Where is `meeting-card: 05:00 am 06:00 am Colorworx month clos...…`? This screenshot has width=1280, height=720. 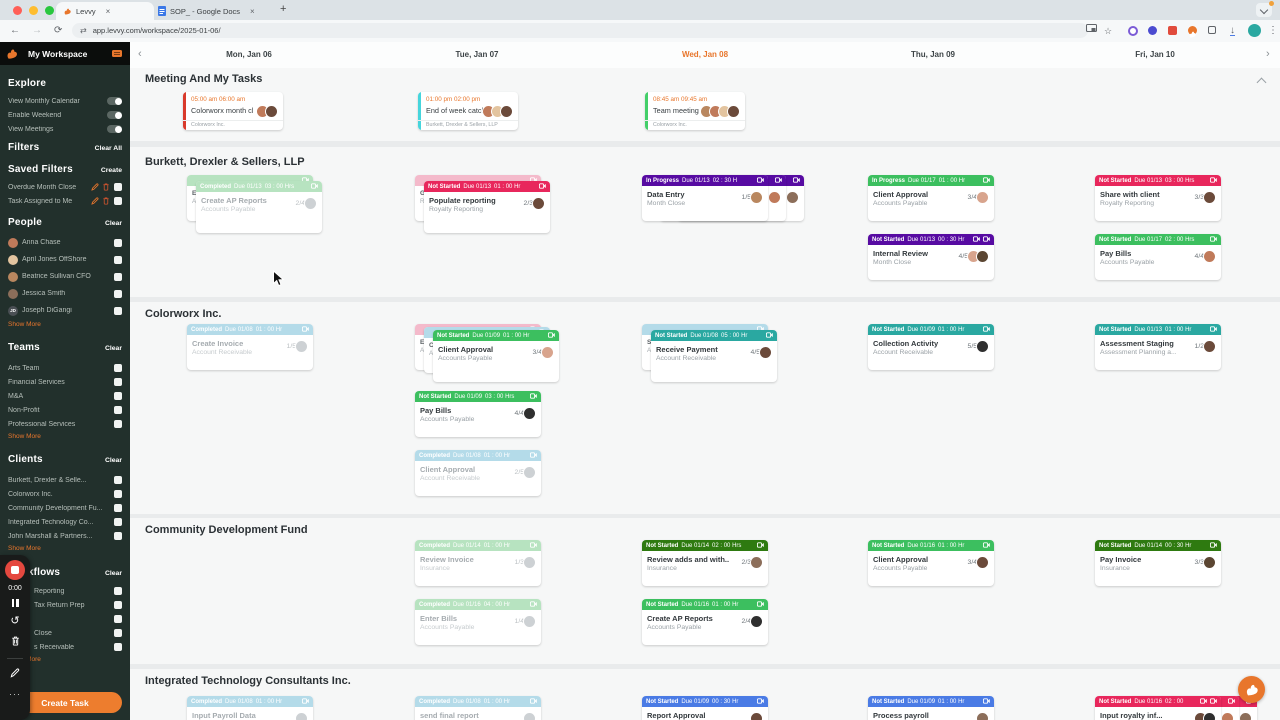 meeting-card: 05:00 am 06:00 am Colorworx month clos...… is located at coordinates (233, 111).